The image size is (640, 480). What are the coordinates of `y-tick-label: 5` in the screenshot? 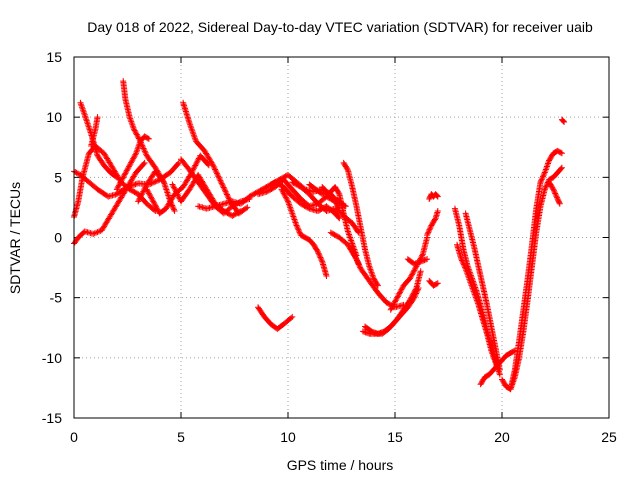 It's located at (58, 177).